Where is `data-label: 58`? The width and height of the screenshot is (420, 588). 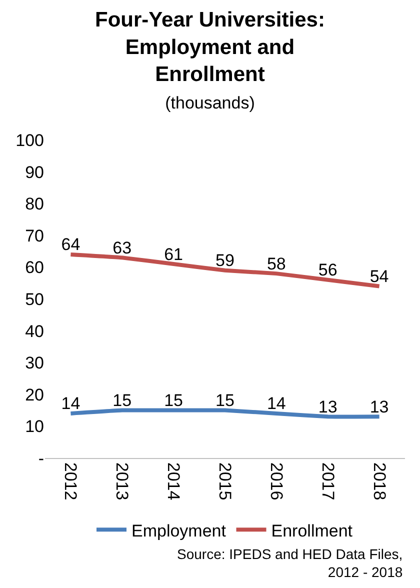 data-label: 58 is located at coordinates (276, 264).